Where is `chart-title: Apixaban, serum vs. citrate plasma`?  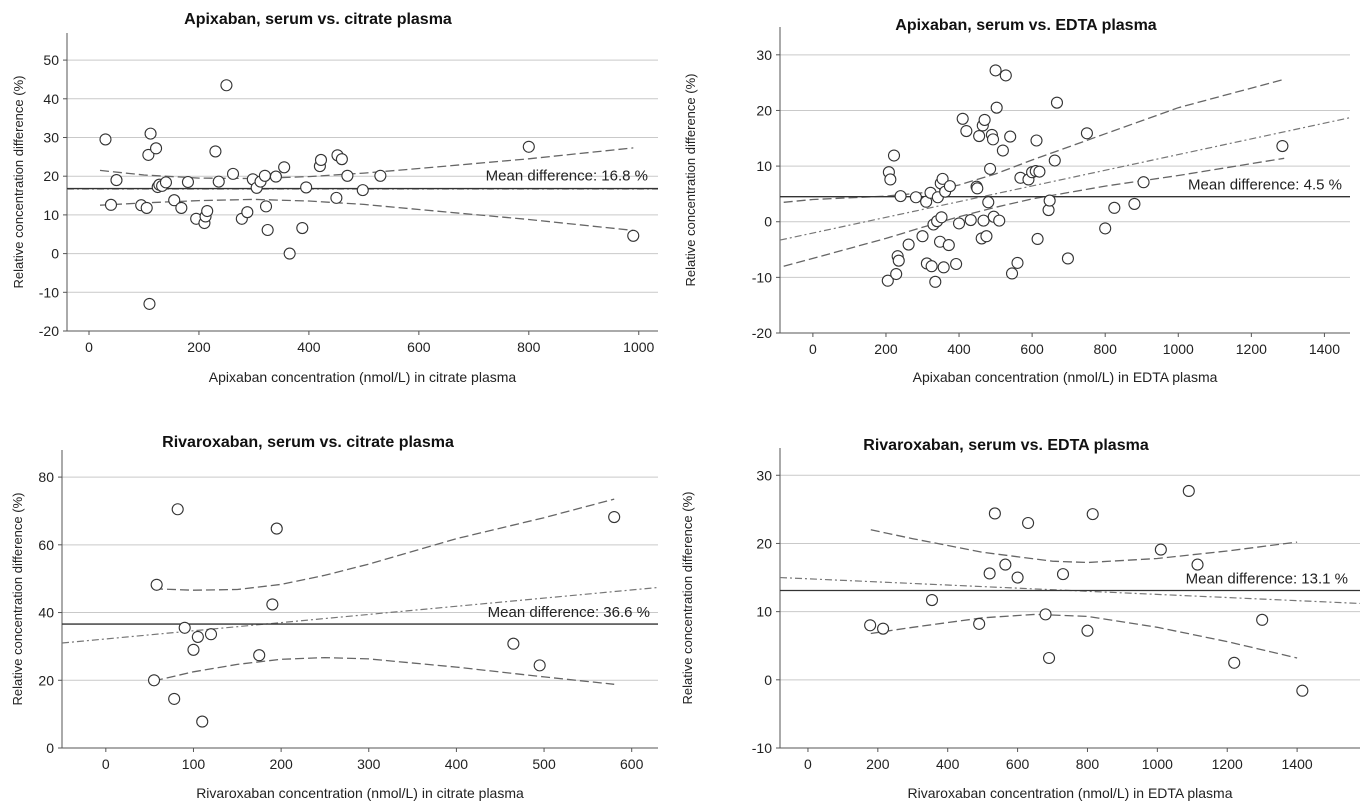
chart-title: Apixaban, serum vs. citrate plasma is located at coordinates (318, 19).